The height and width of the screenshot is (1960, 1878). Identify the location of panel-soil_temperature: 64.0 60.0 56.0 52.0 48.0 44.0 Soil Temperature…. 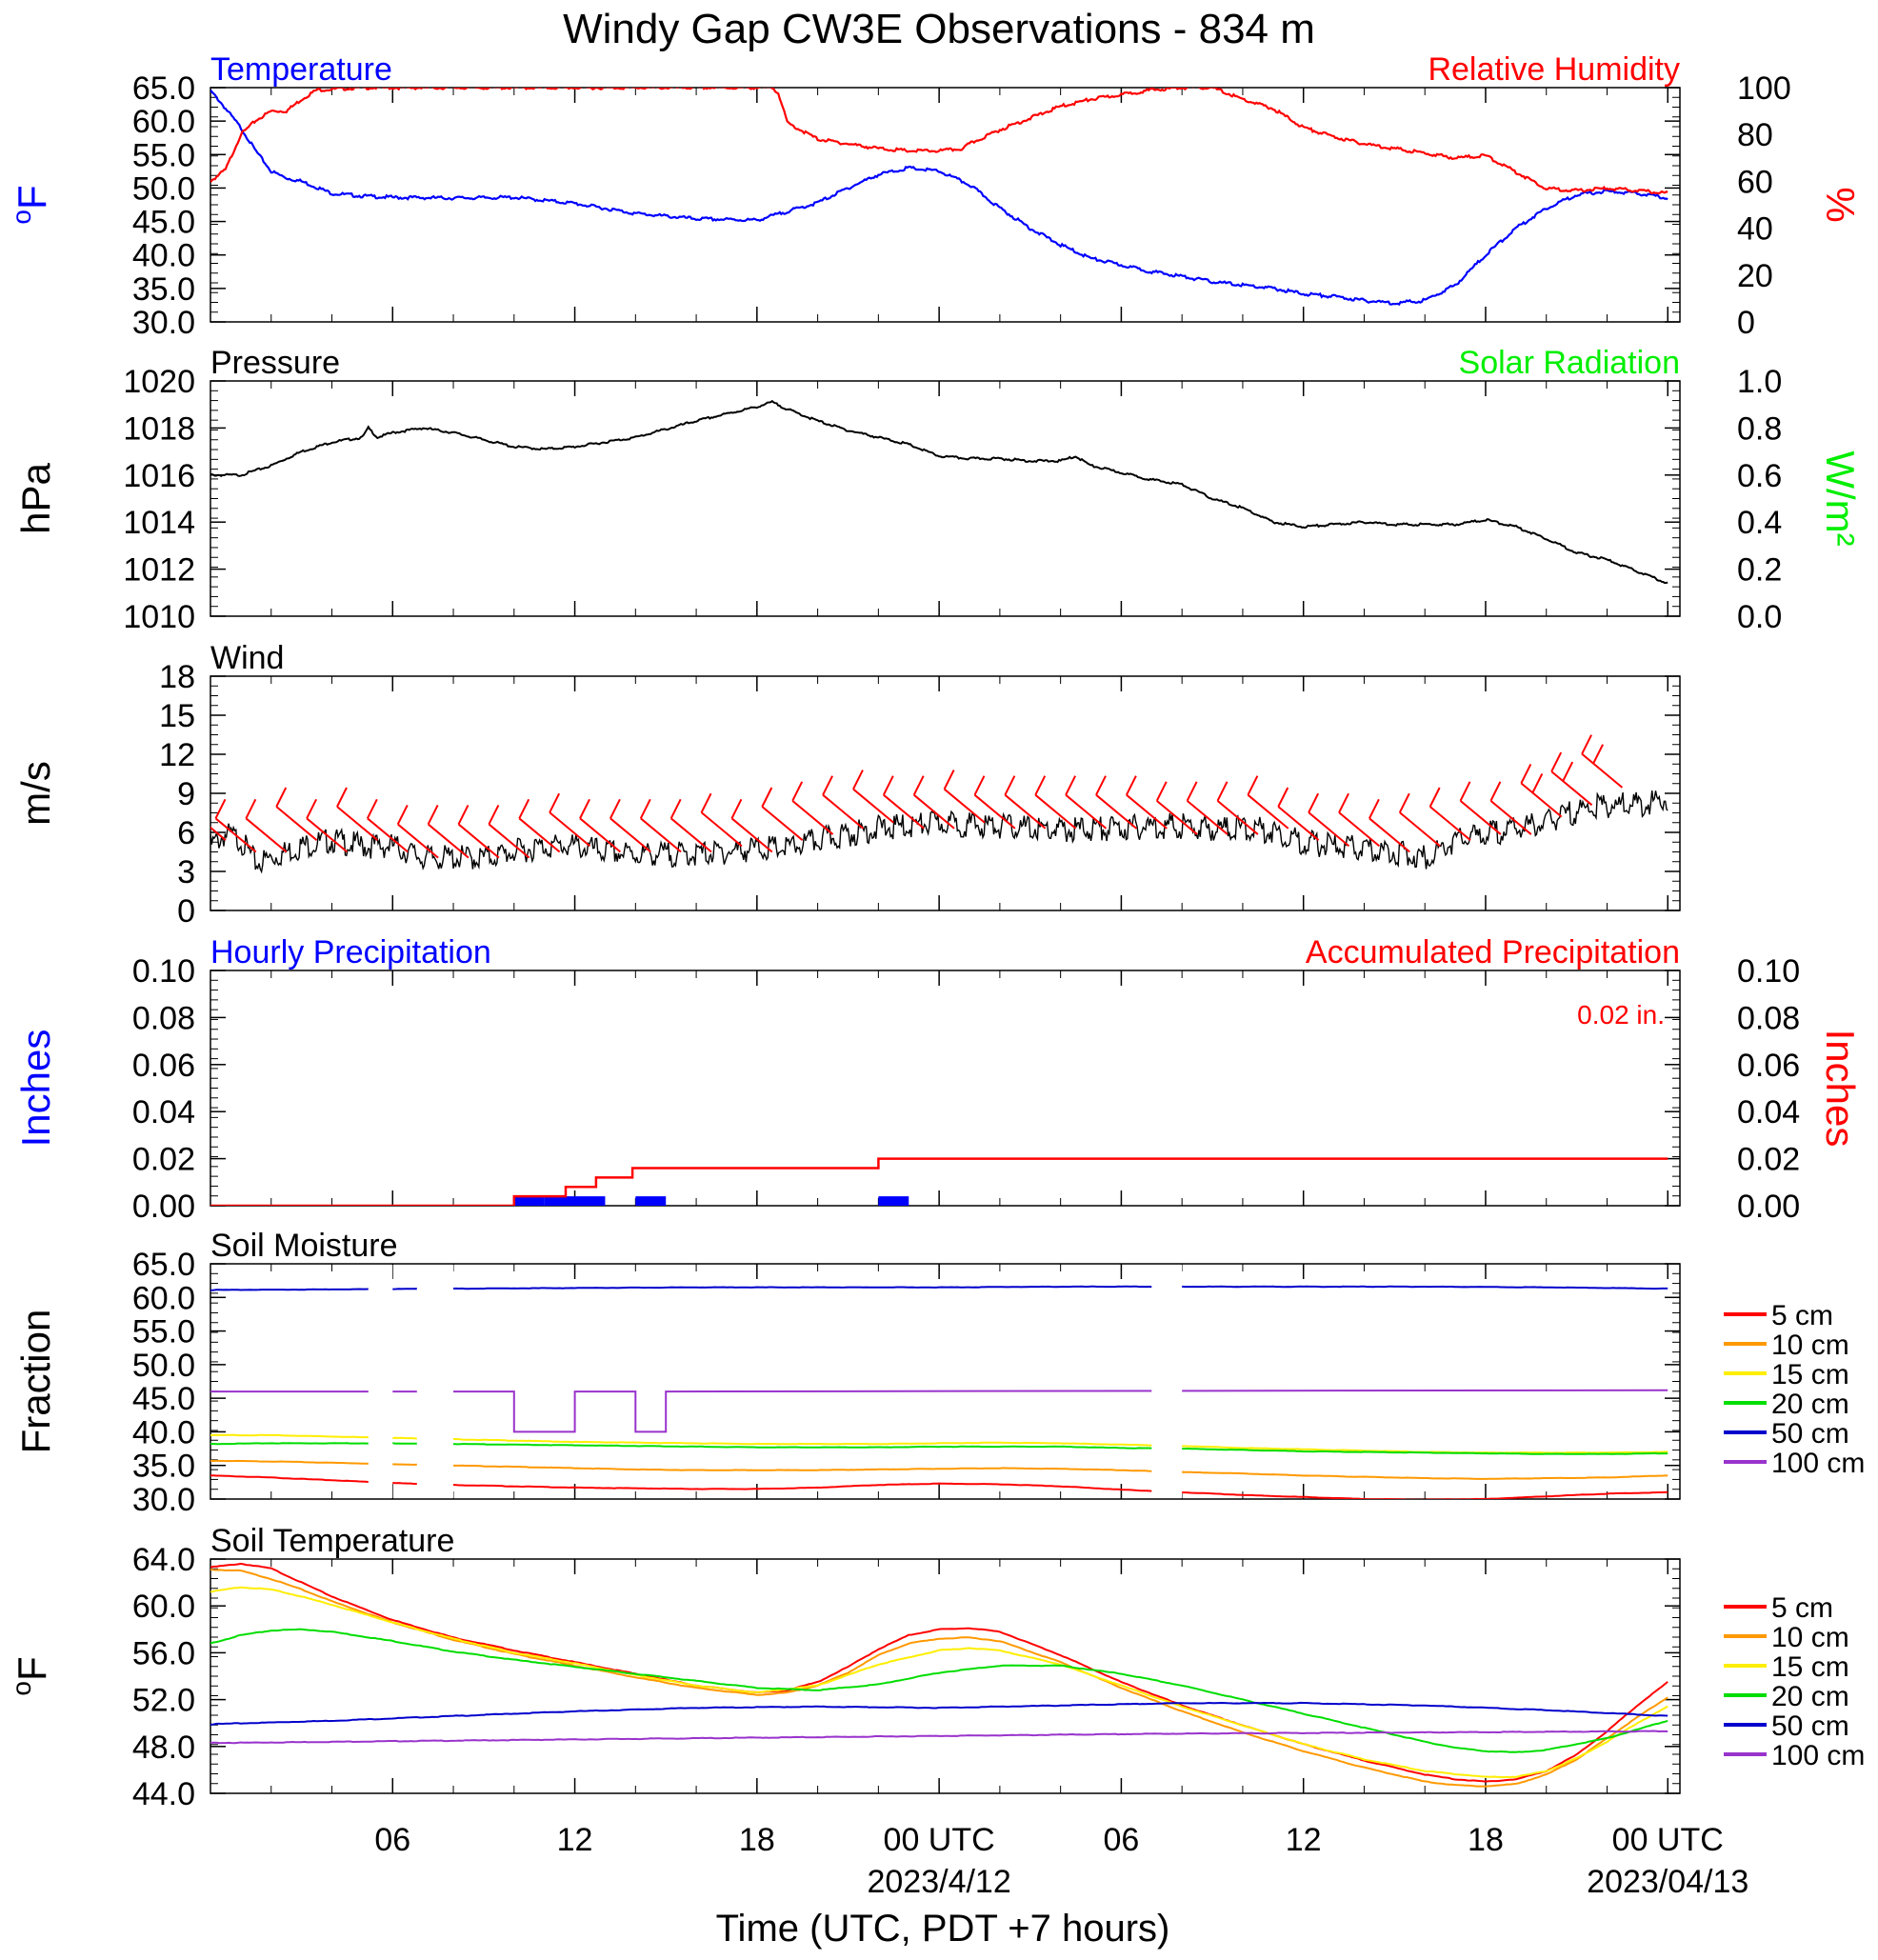
(936, 1667).